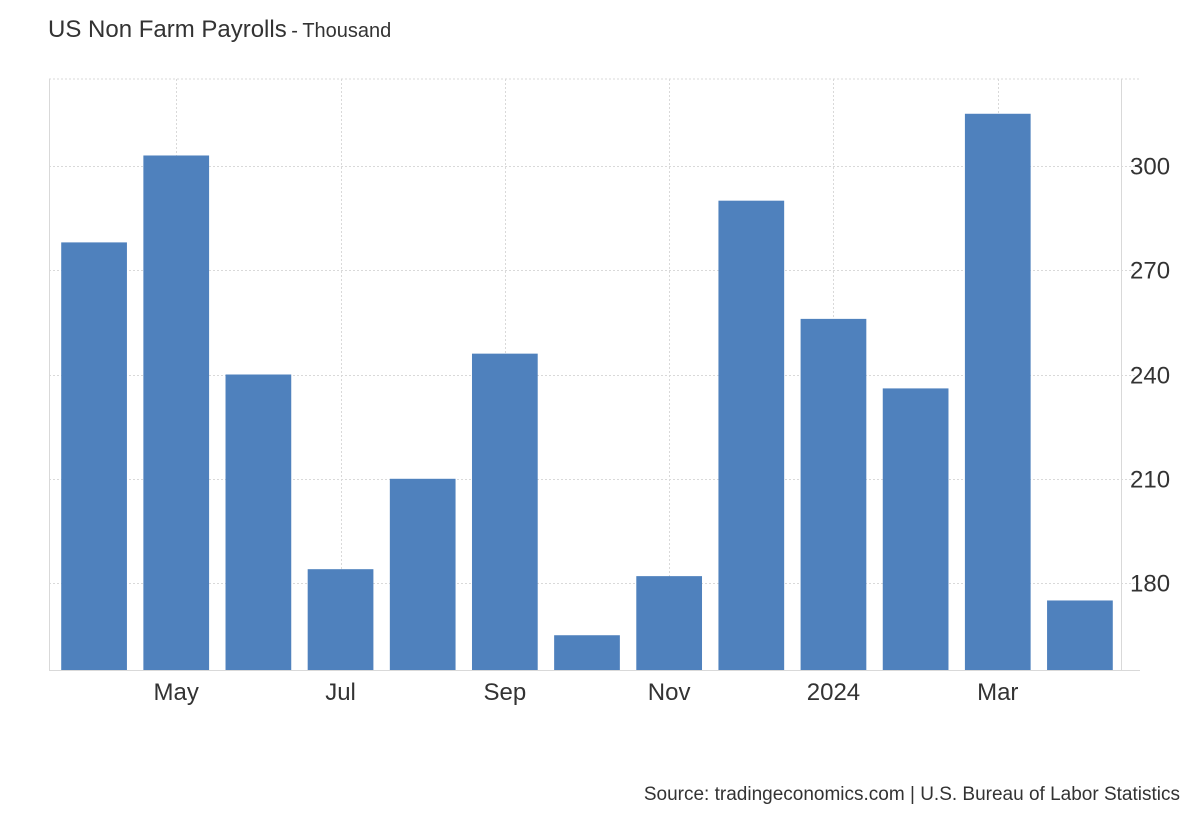  Describe the element at coordinates (347, 31) in the screenshot. I see `chart-title-unit: Thousand` at that location.